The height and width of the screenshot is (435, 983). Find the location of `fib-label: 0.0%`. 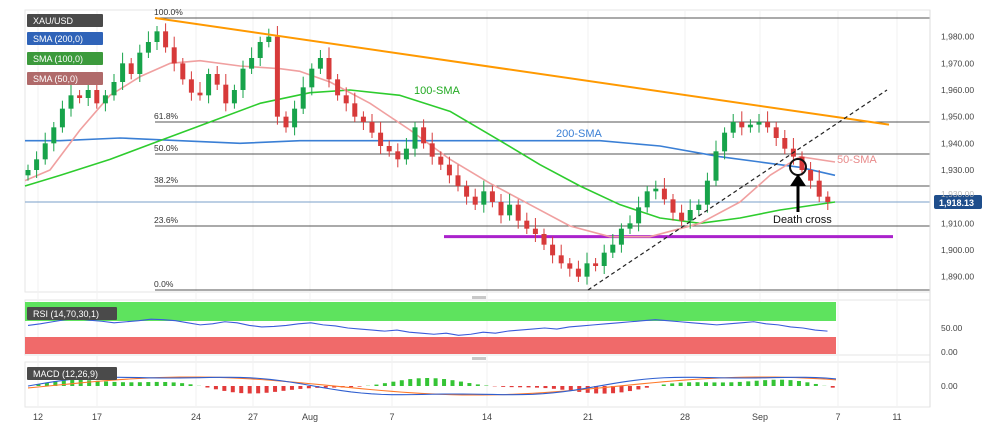

fib-label: 0.0% is located at coordinates (164, 284).